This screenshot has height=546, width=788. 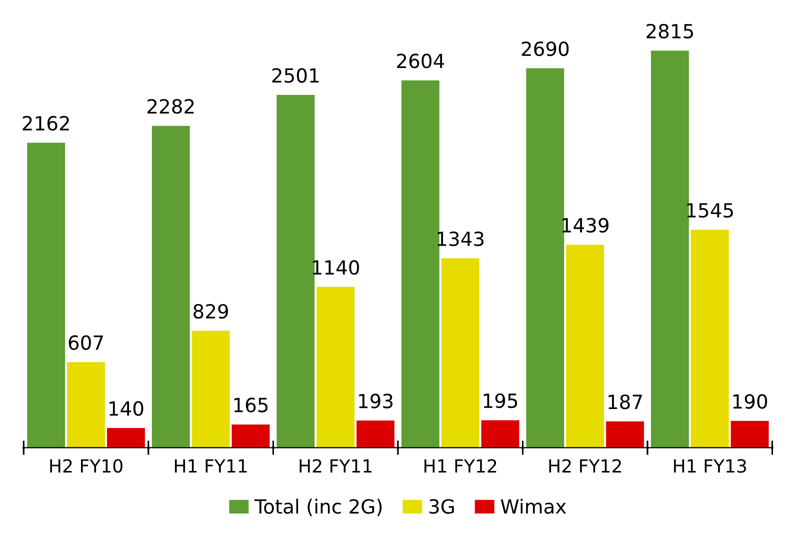 What do you see at coordinates (85, 342) in the screenshot?
I see `data-label: 607` at bounding box center [85, 342].